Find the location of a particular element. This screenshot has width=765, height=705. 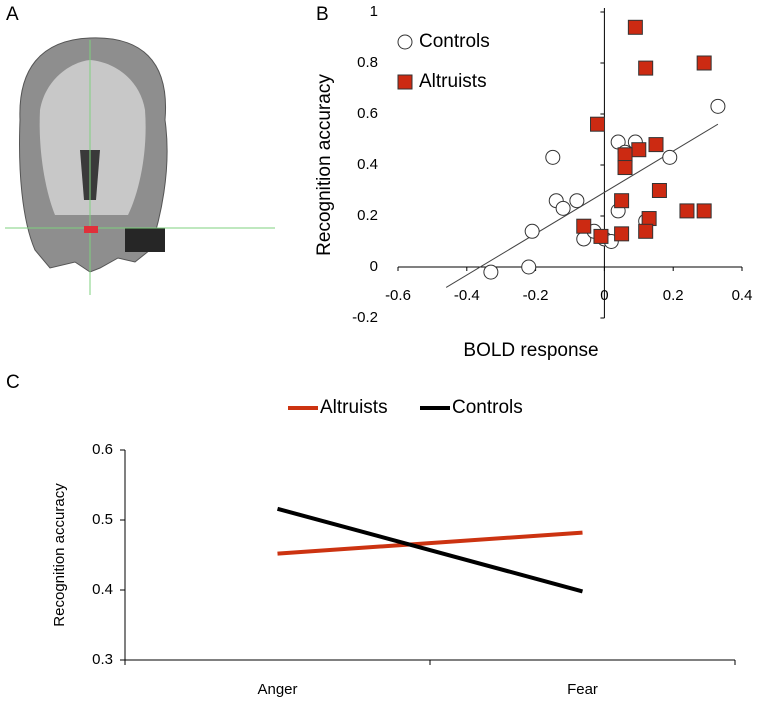

y-tick-label: 0.2 is located at coordinates (367, 215).